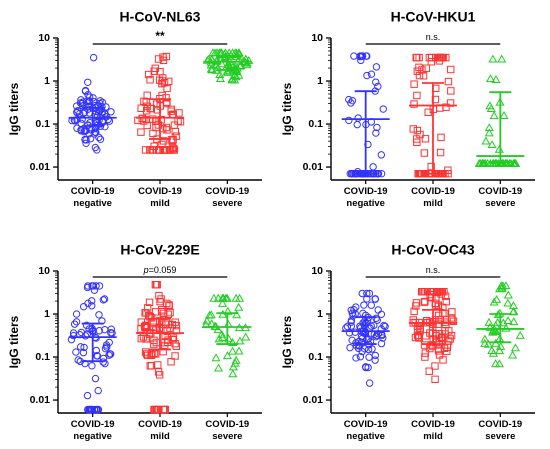 This screenshot has height=449, width=550. Describe the element at coordinates (159, 250) in the screenshot. I see `panel-title: H-CoV-229E` at that location.